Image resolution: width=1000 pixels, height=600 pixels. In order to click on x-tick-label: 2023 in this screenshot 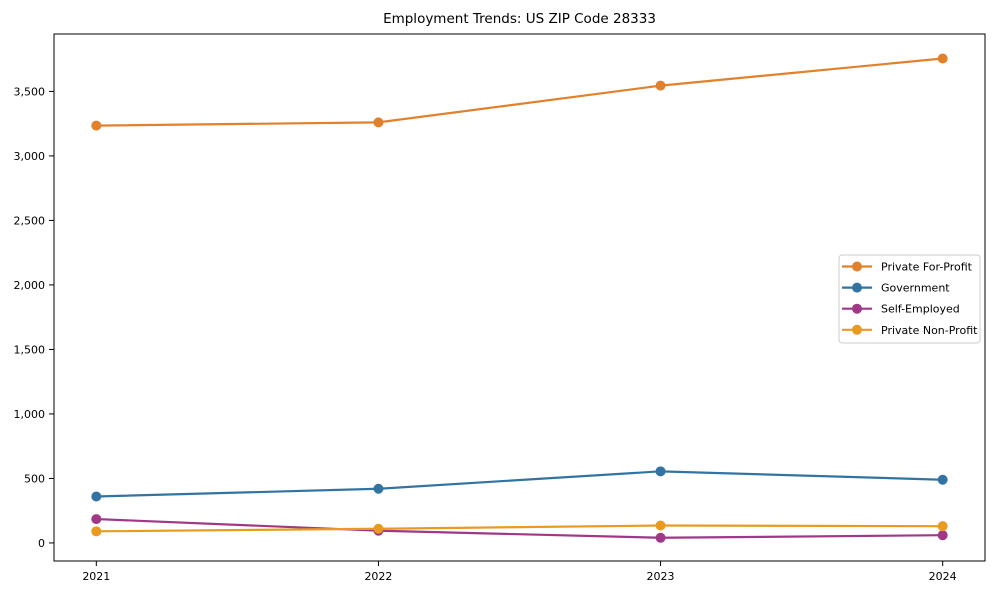, I will do `click(661, 576)`.